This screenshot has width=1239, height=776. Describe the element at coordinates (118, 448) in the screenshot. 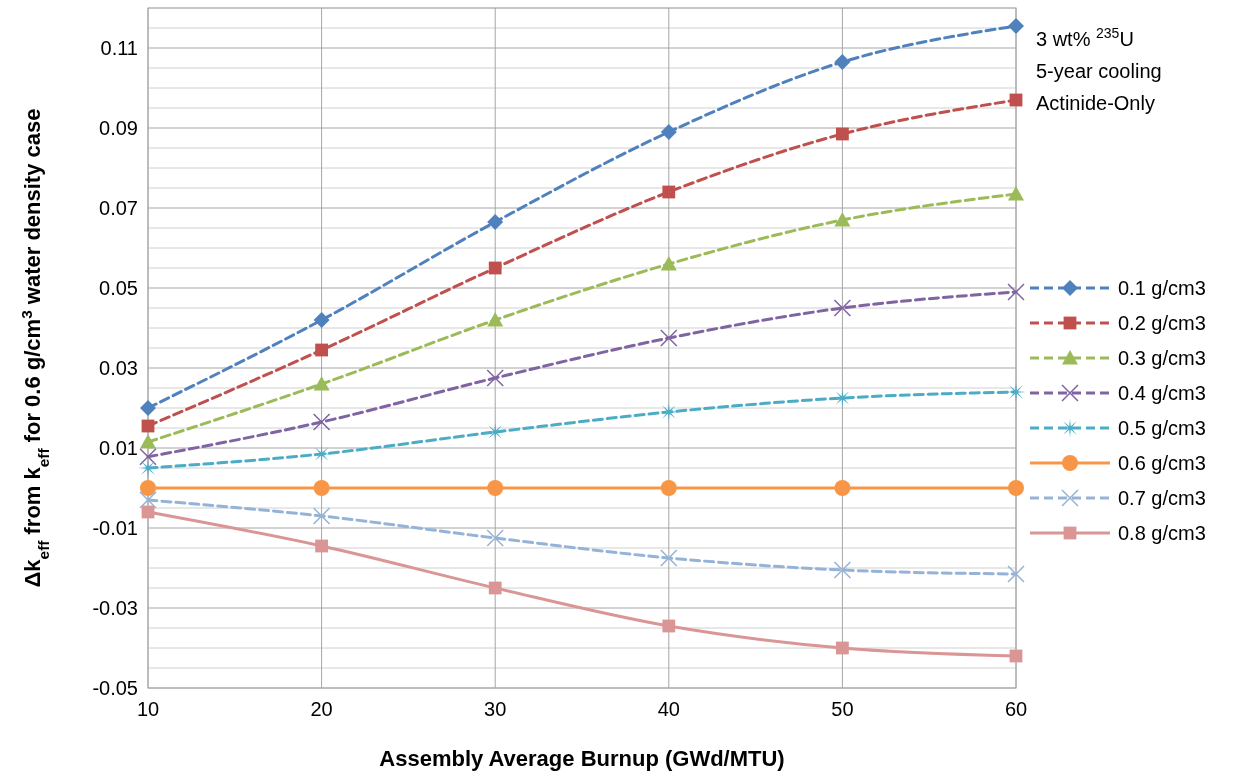

I see `y-tick-label: 0.01` at that location.